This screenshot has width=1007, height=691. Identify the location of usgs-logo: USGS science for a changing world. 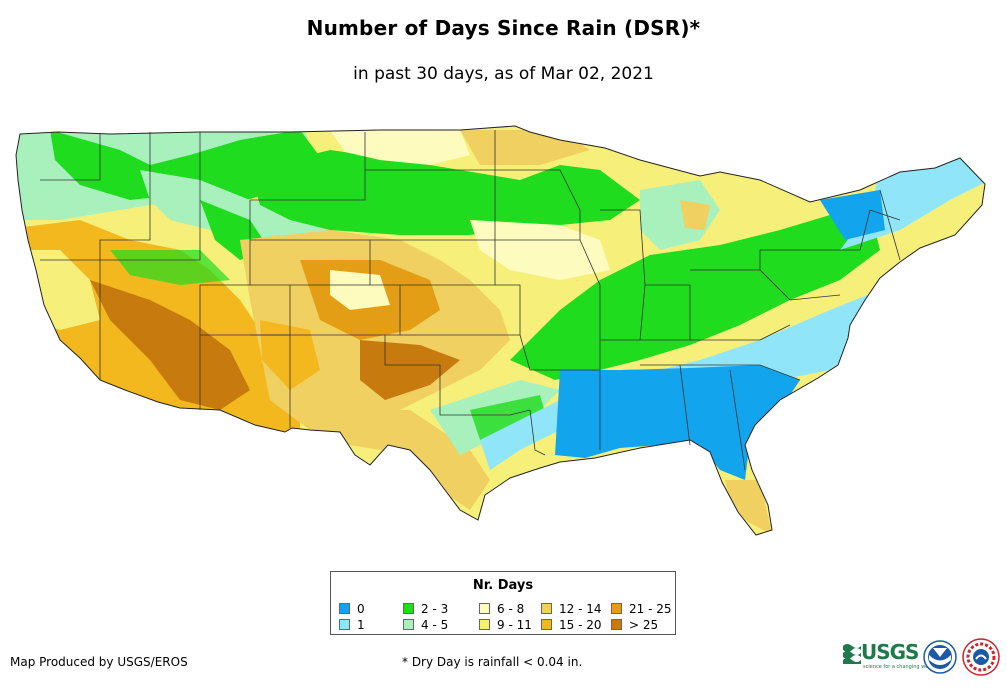
(889, 658).